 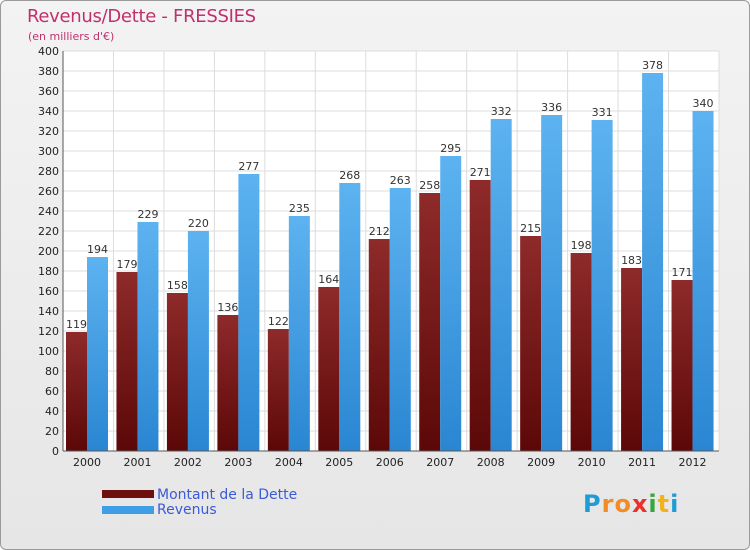 What do you see at coordinates (440, 462) in the screenshot?
I see `x-tick-label: 2007` at bounding box center [440, 462].